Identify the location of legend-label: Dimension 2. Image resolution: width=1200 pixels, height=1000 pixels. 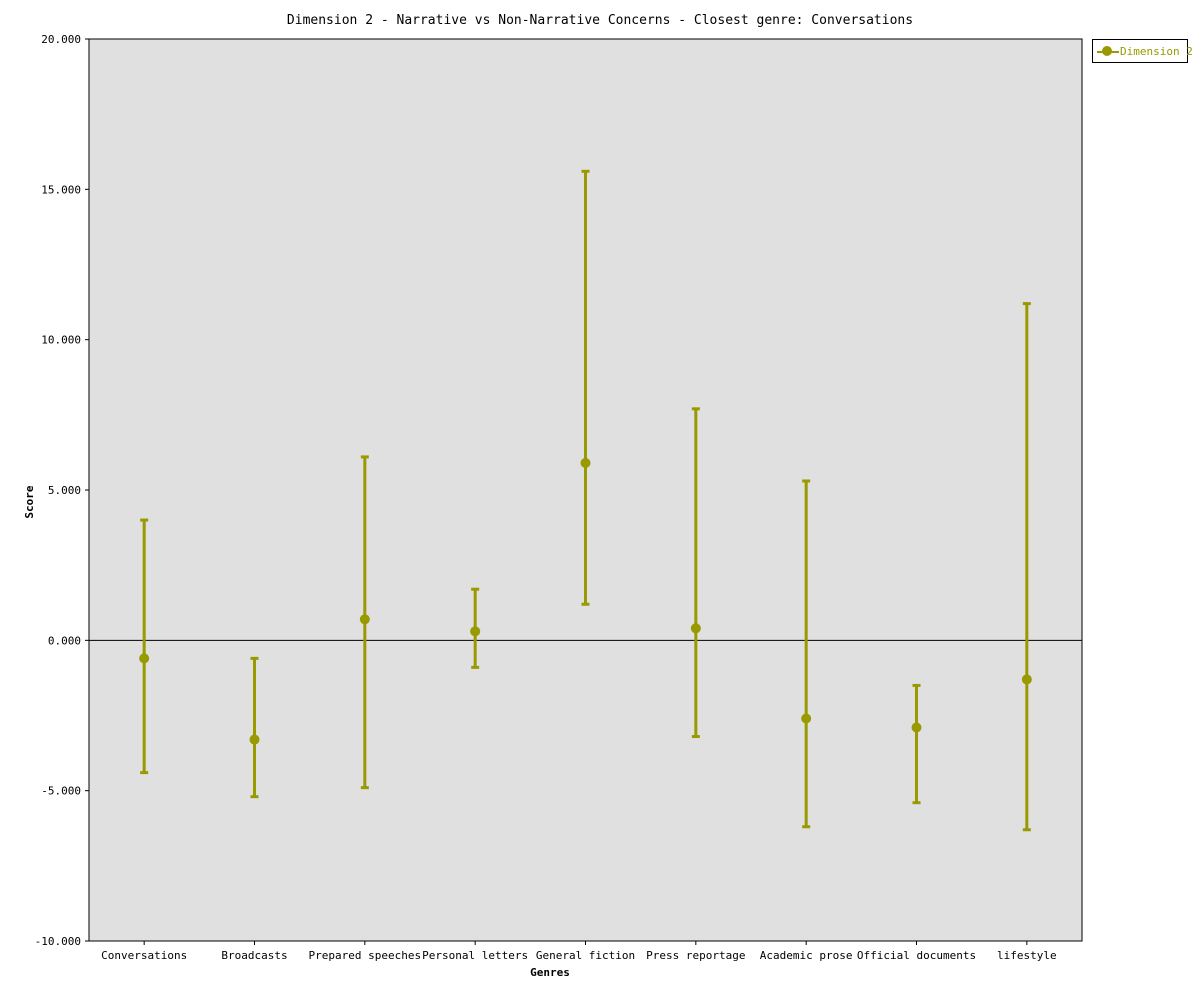
(1156, 51).